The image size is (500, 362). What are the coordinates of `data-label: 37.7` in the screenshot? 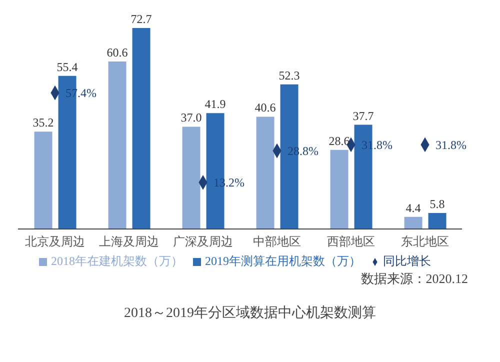 It's located at (363, 115).